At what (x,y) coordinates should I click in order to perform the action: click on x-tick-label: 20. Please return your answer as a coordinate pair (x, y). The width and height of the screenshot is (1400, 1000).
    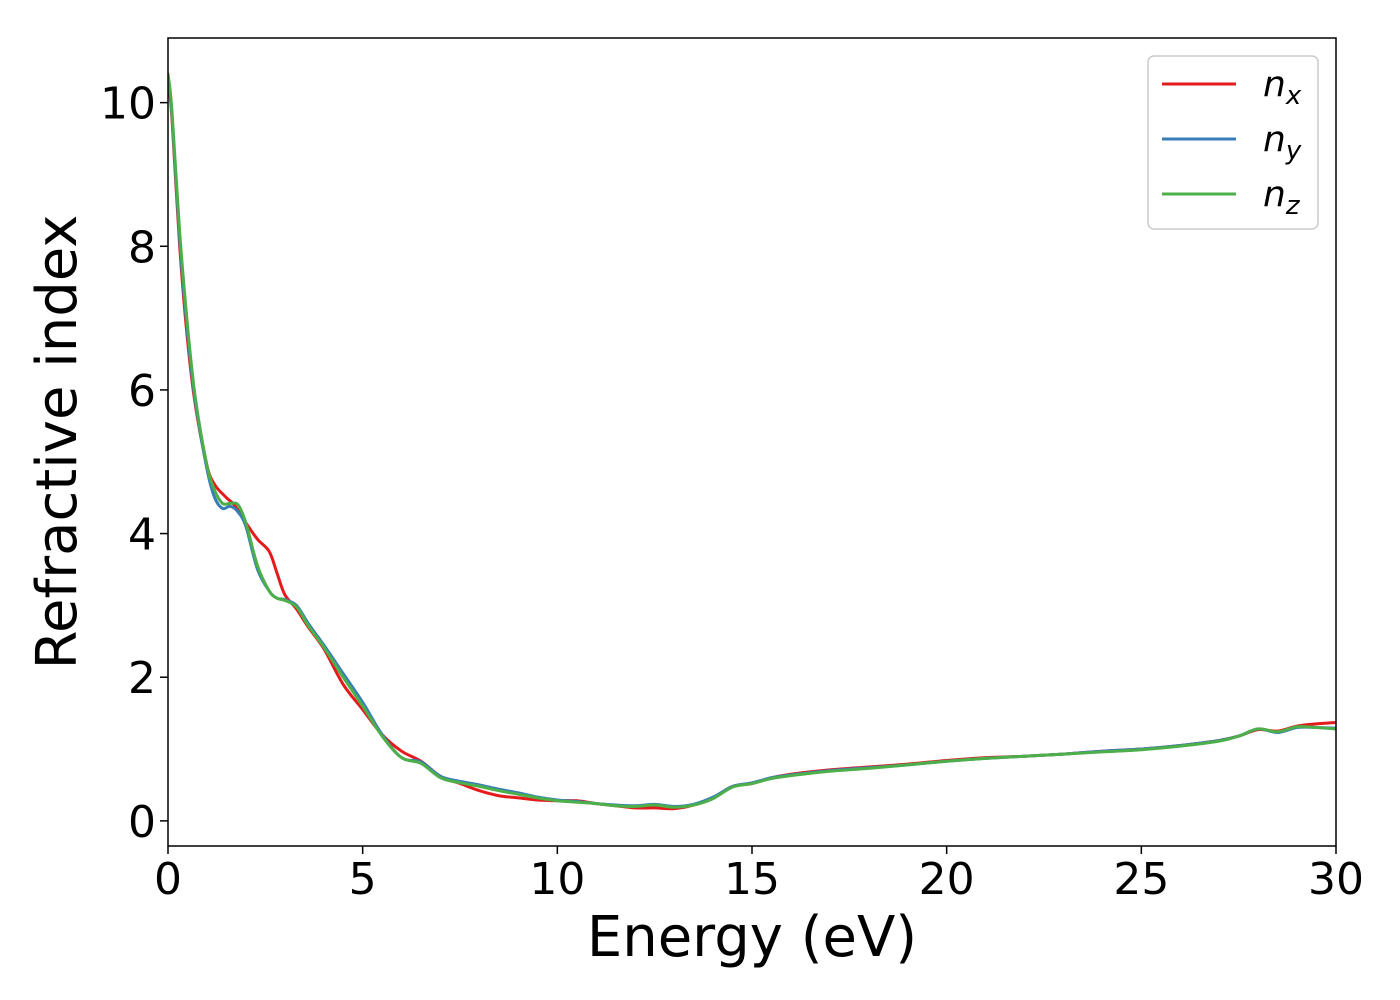
    Looking at the image, I should click on (947, 879).